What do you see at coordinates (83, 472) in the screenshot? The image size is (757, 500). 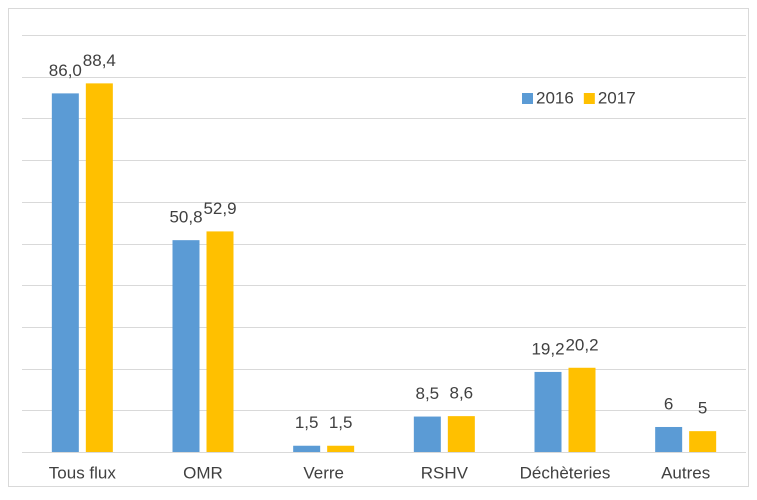 I see `x-tick-label: Tous flux` at bounding box center [83, 472].